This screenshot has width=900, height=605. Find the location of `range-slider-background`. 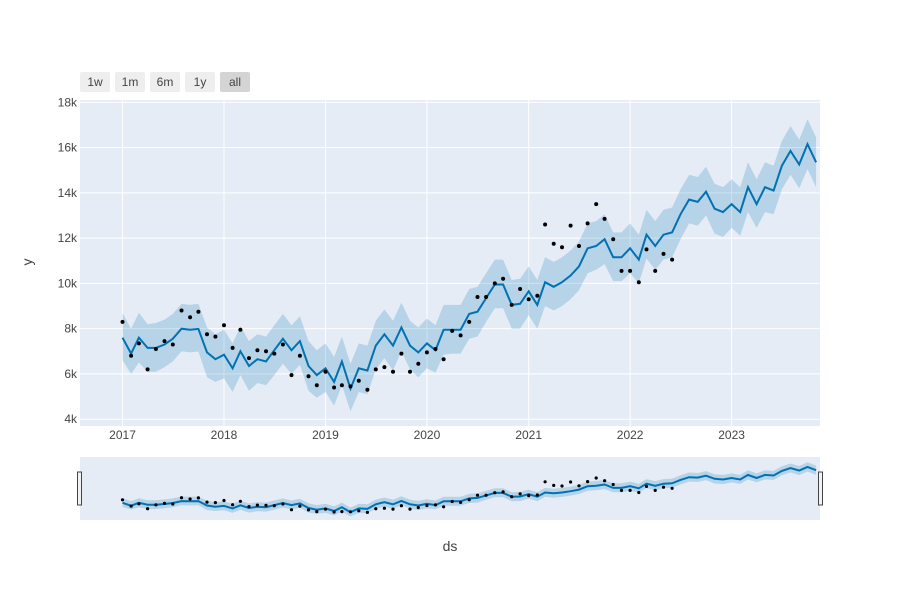

range-slider-background is located at coordinates (450, 488).